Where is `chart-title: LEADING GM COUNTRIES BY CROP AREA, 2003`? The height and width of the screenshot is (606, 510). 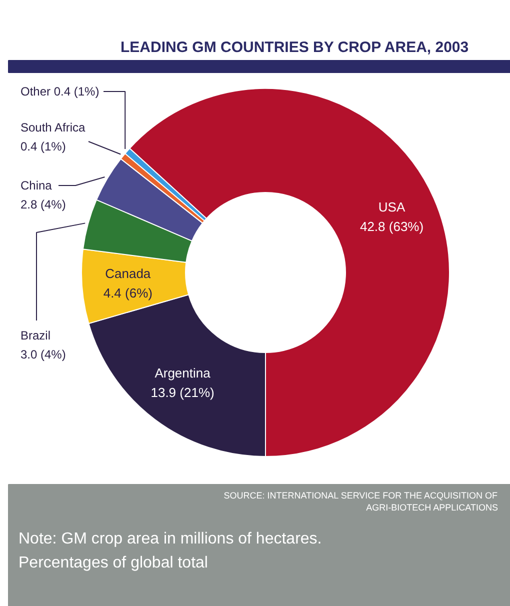 chart-title: LEADING GM COUNTRIES BY CROP AREA, 2003 is located at coordinates (294, 47).